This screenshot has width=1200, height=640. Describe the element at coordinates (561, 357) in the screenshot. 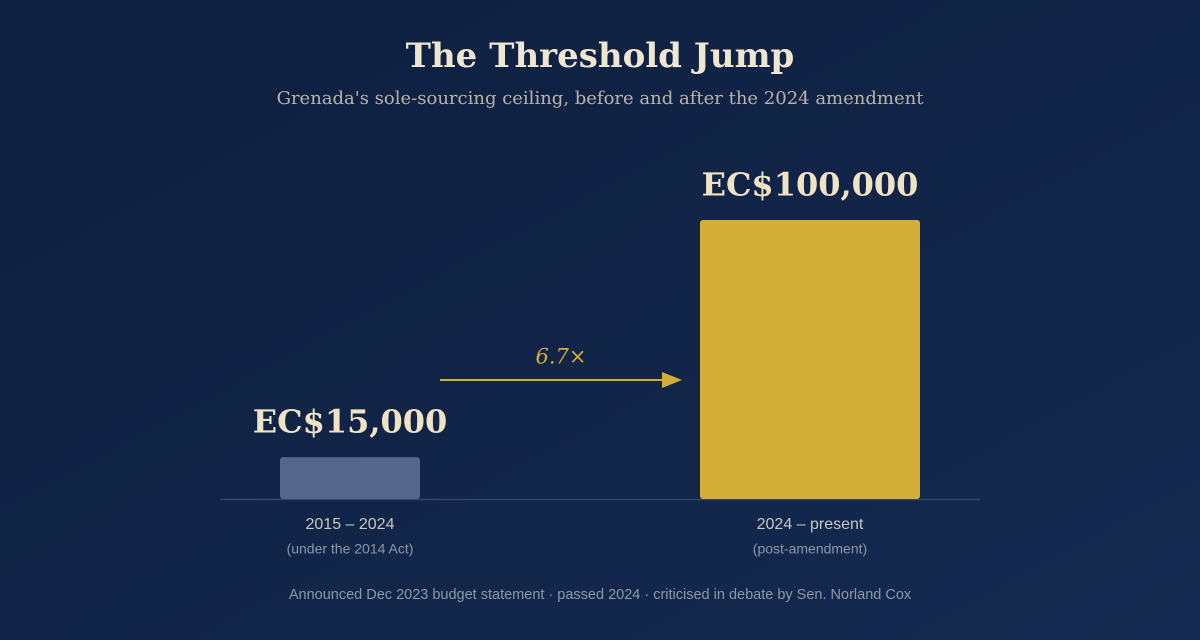

I see `ratio-annotation: 6.7×` at that location.